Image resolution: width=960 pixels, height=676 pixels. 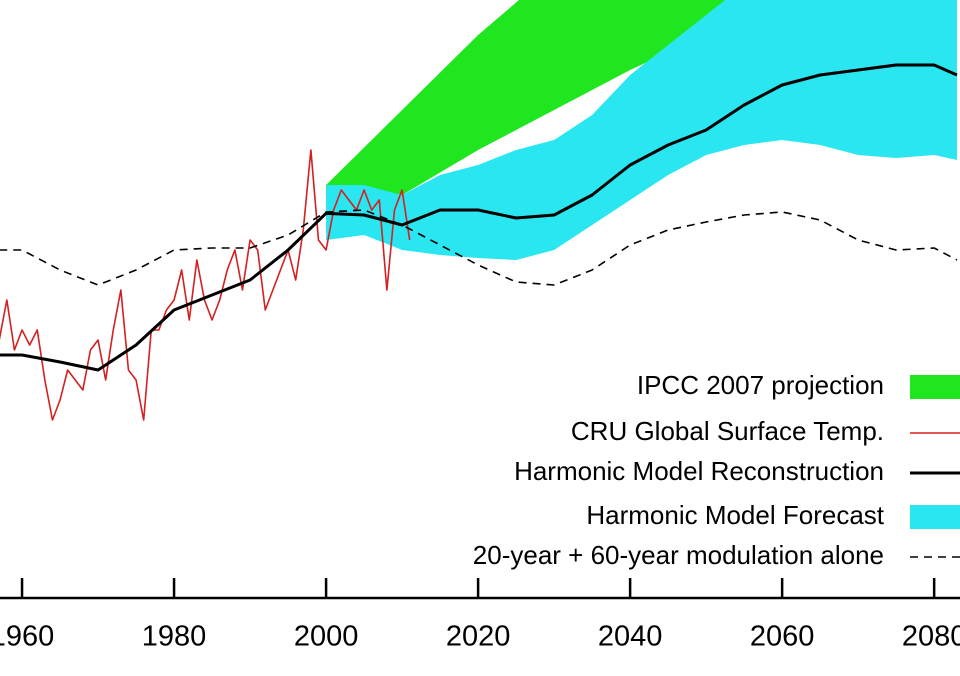 What do you see at coordinates (27, 637) in the screenshot?
I see `x-tick-label: 1960` at bounding box center [27, 637].